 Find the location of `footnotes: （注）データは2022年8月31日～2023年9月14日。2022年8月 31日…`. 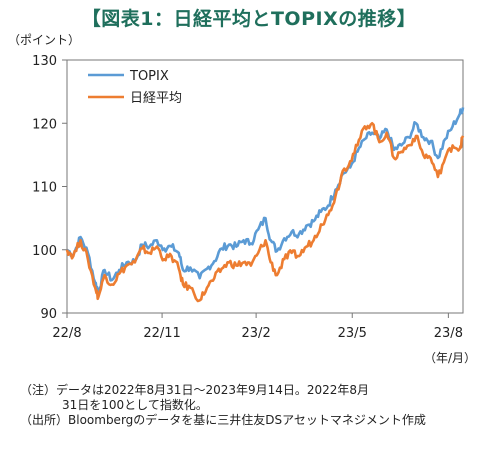

footnotes: （注）データは2022年8月31日～2023年9月14日。2022年8月 31日… is located at coordinates (223, 405).